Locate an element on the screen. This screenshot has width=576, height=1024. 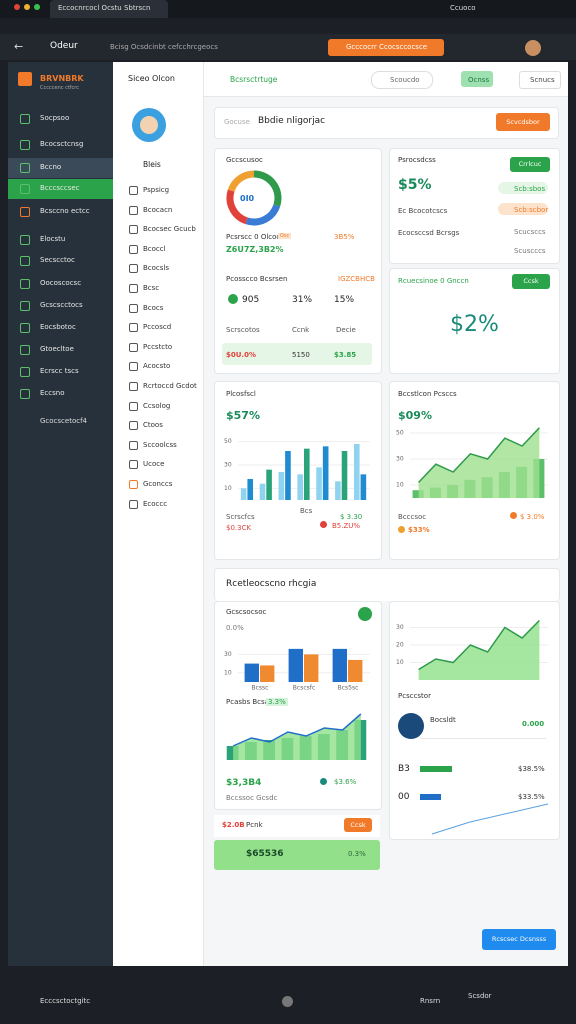
y-tick-label: 10 is located at coordinates (228, 488).